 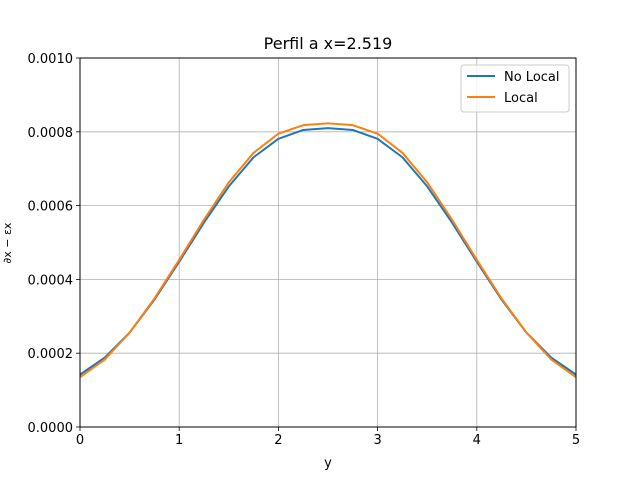 What do you see at coordinates (7, 242) in the screenshot?
I see `y-axis-label: ∂x − εx` at bounding box center [7, 242].